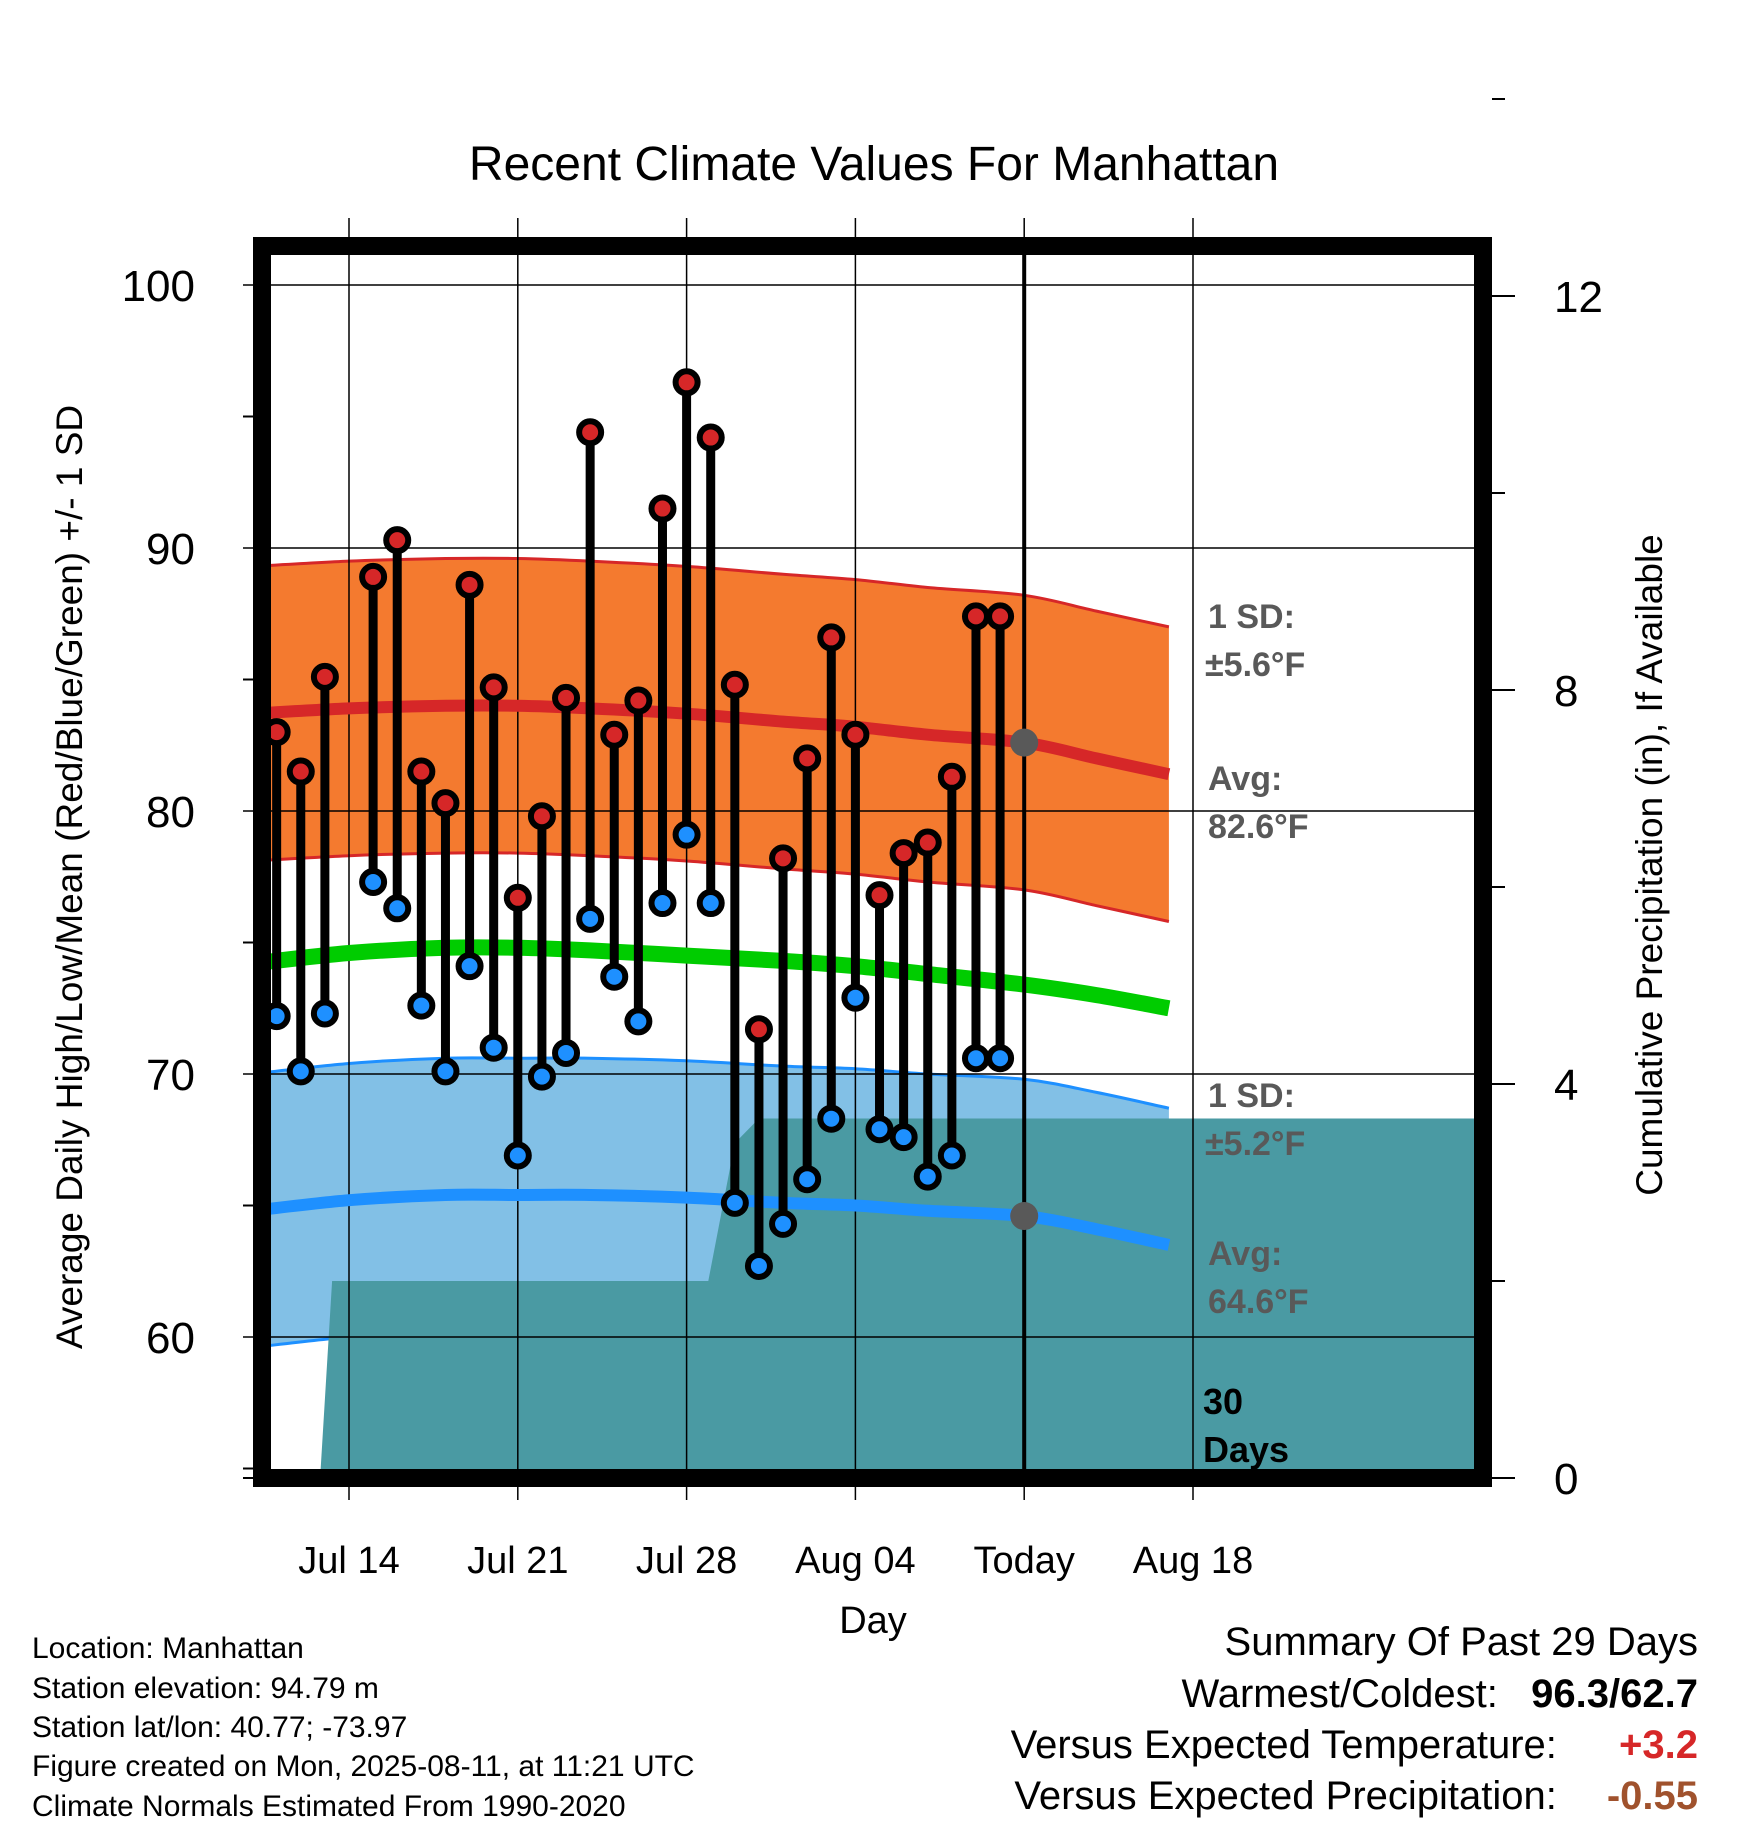 Image resolution: width=1748 pixels, height=1828 pixels. What do you see at coordinates (715, 740) in the screenshot?
I see `high-sd-band` at bounding box center [715, 740].